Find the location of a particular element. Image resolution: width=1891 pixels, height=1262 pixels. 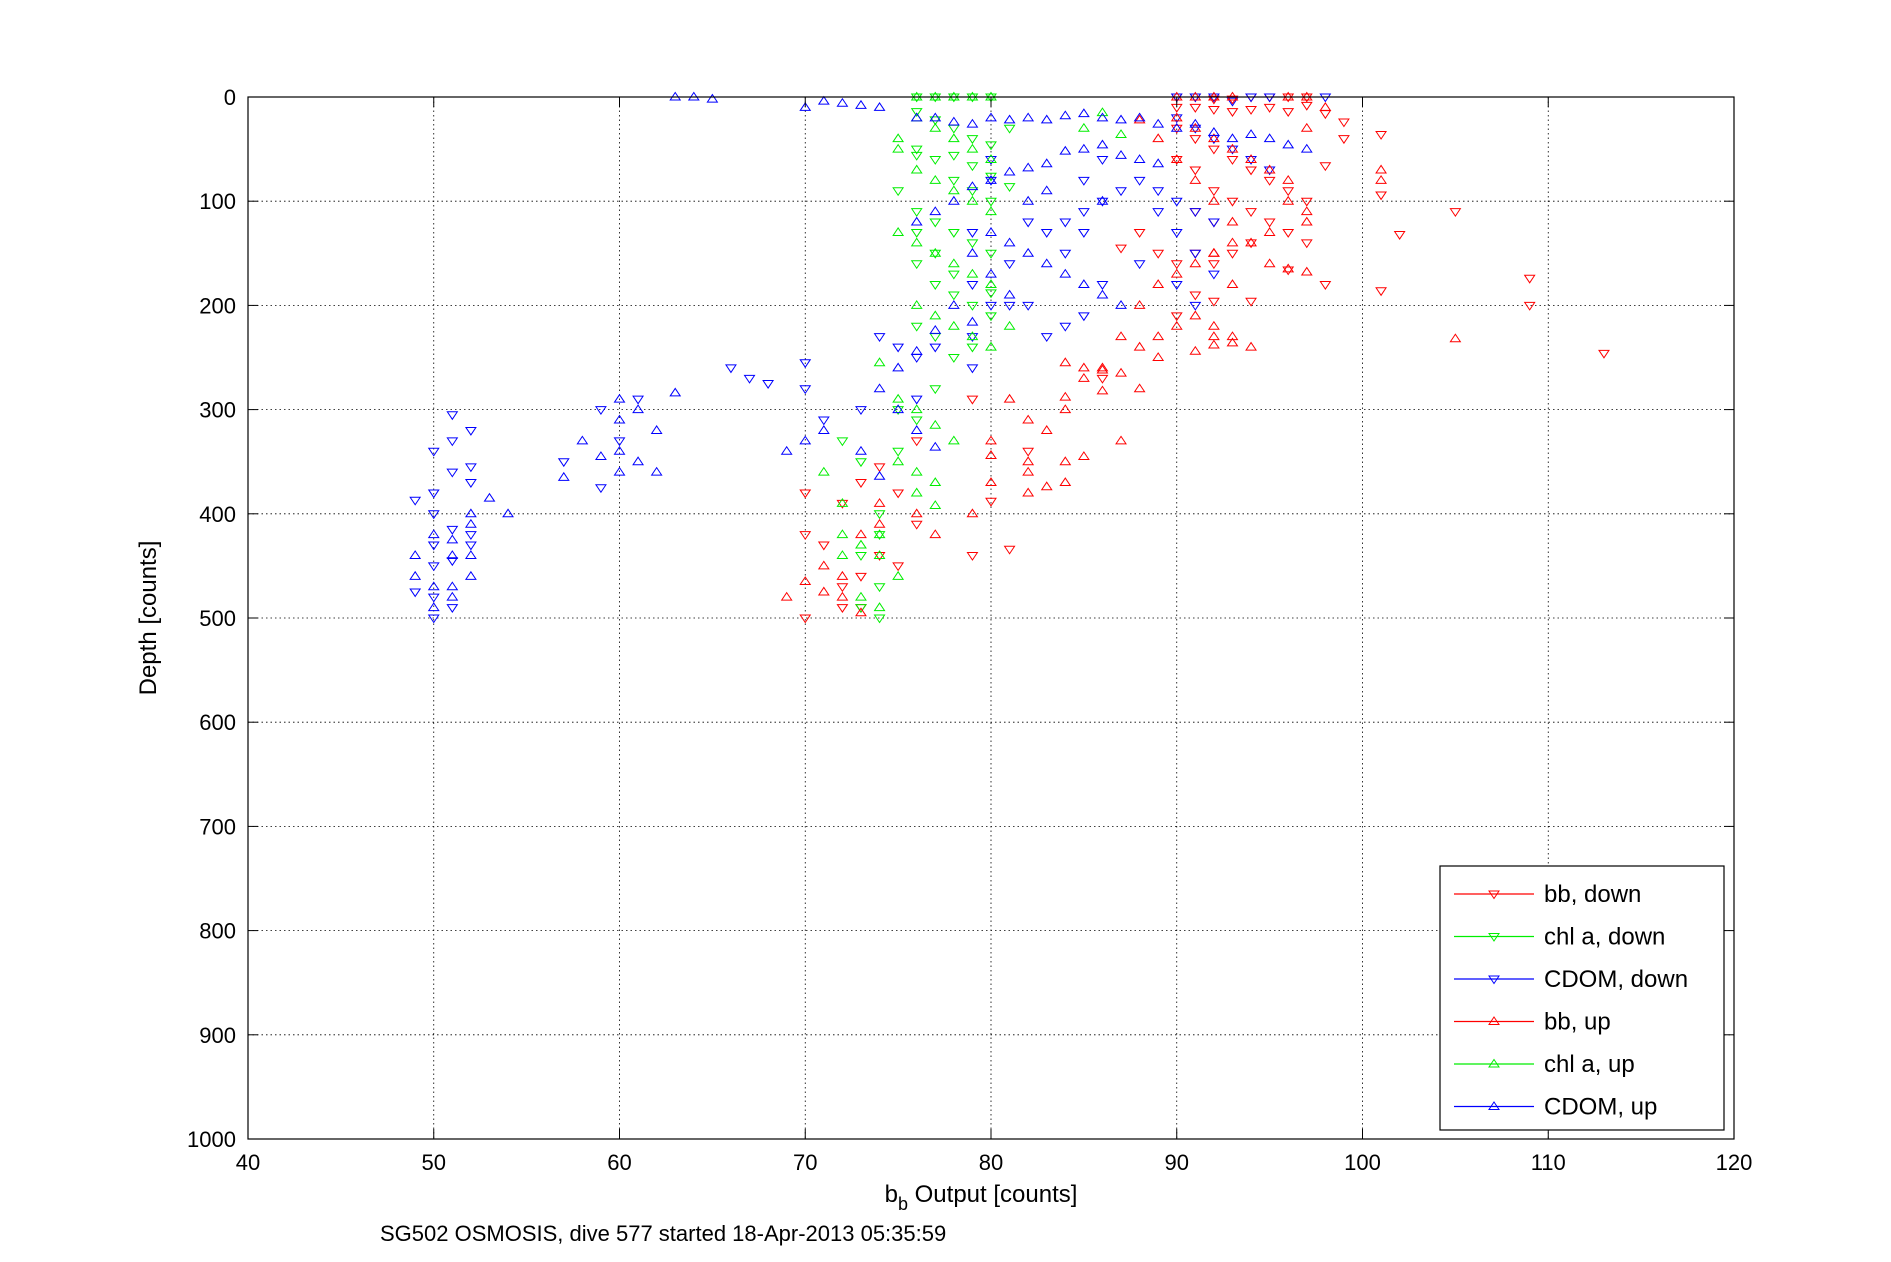

legend-entry: bb, up is located at coordinates (1532, 1022).